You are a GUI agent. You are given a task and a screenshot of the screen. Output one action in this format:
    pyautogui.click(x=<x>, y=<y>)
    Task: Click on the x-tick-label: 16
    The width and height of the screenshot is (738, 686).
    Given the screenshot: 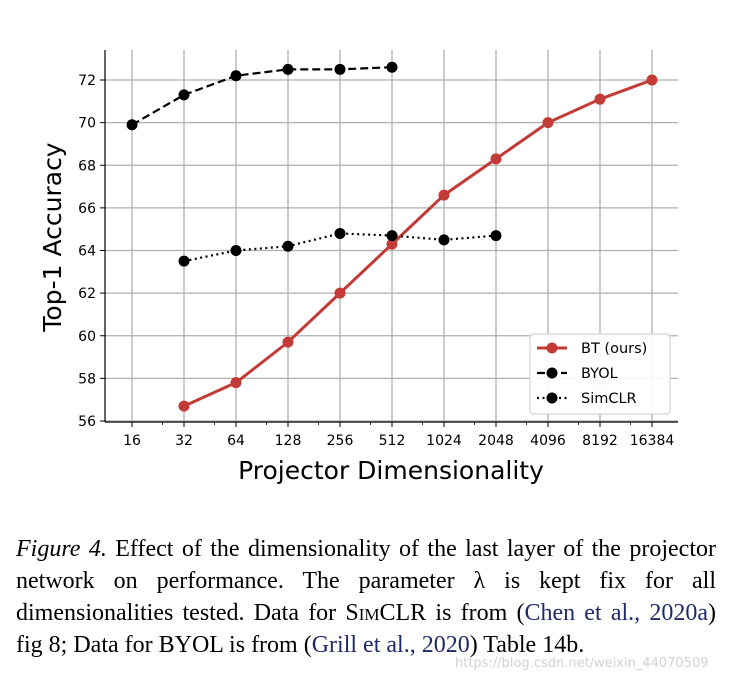 What is the action you would take?
    pyautogui.click(x=132, y=441)
    